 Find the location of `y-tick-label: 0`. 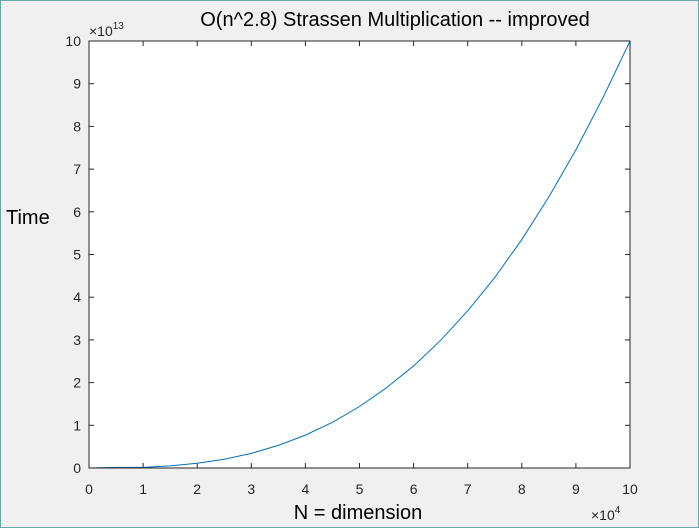

y-tick-label: 0 is located at coordinates (77, 468).